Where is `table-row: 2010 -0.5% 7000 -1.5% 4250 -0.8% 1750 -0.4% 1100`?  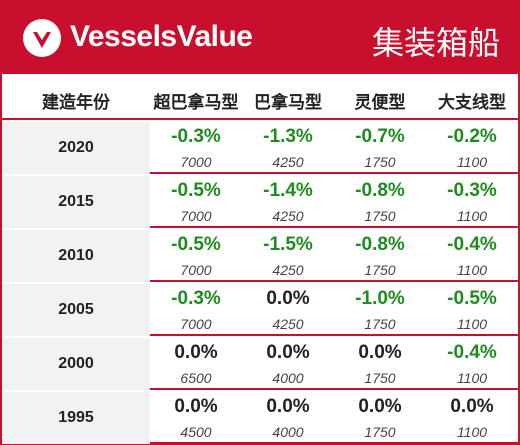
table-row: 2010 -0.5% 7000 -1.5% 4250 -0.8% 1750 -0.4% 1100 is located at coordinates (260, 256).